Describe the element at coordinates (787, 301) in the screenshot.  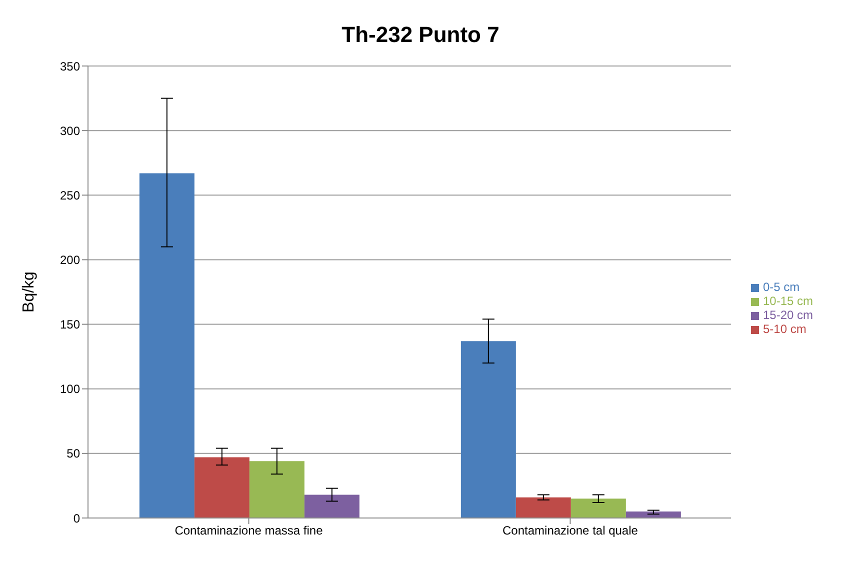
I see `legend-label: 10-15 cm` at that location.